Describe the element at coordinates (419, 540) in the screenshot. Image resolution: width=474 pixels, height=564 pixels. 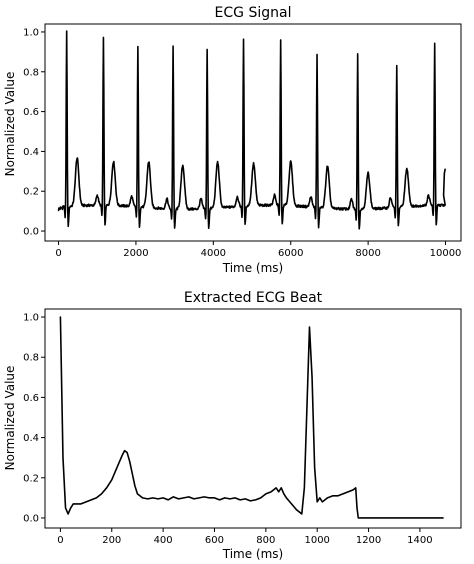
I see `x-tick-label: 1400` at that location.